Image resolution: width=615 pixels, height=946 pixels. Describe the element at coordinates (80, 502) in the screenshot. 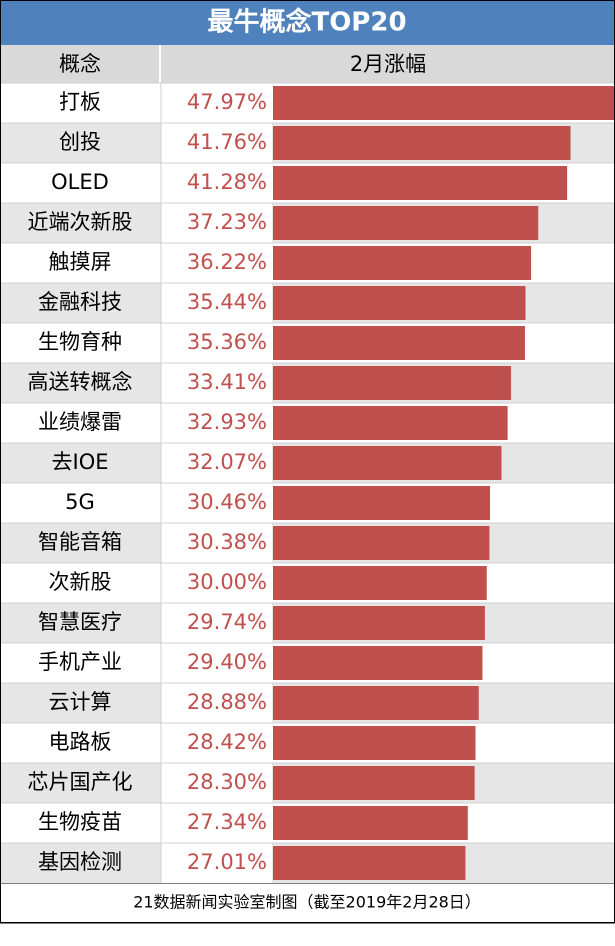

I see `category-label: 5G` at that location.